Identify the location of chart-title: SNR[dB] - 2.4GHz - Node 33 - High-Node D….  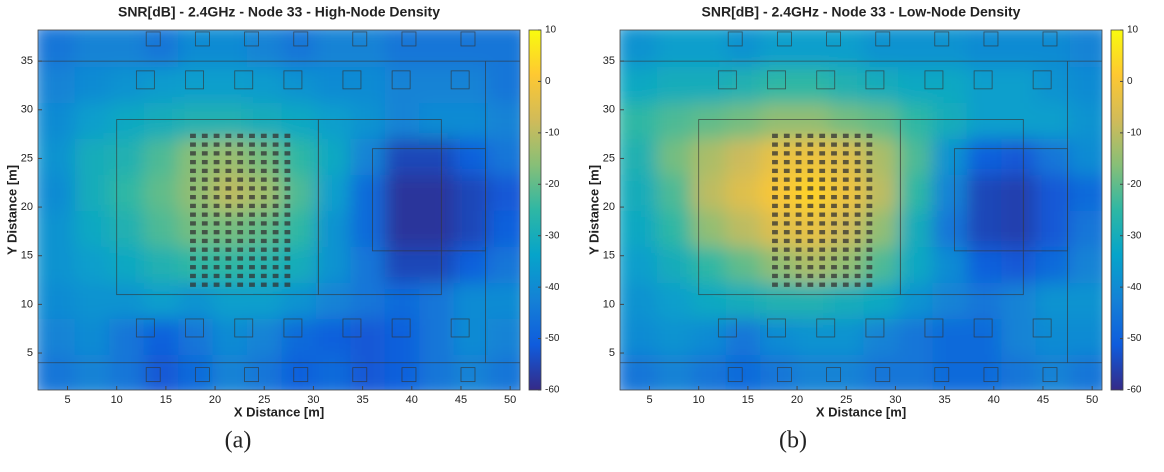
(279, 12).